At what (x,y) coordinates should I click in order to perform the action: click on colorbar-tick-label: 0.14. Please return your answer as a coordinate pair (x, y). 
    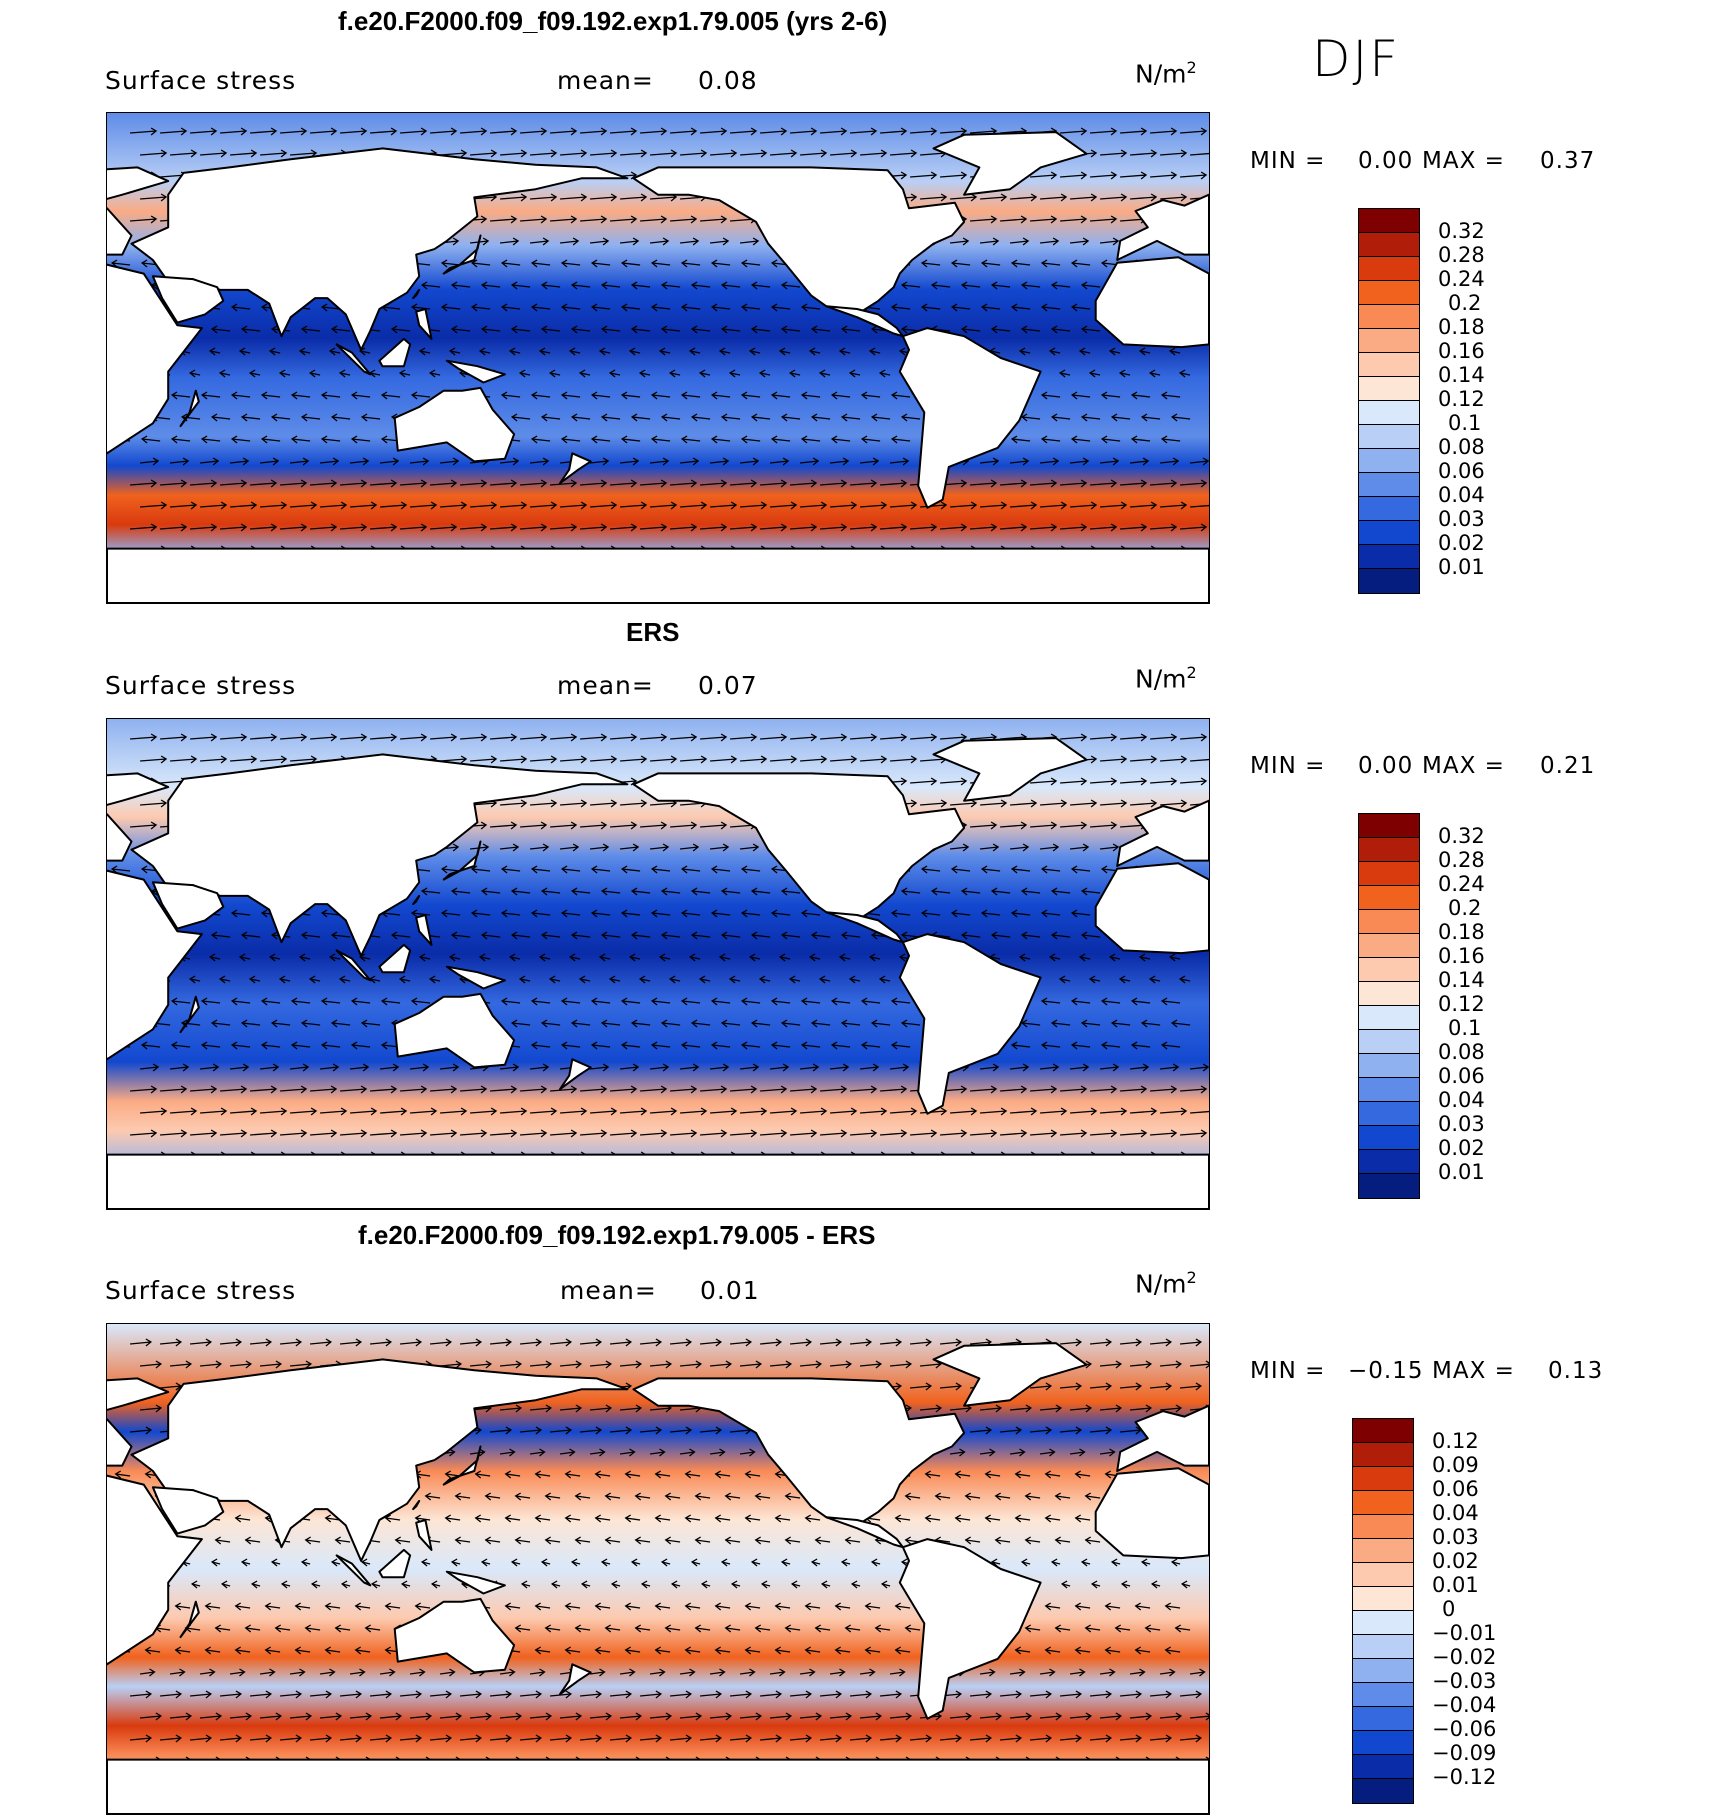
    Looking at the image, I should click on (1461, 375).